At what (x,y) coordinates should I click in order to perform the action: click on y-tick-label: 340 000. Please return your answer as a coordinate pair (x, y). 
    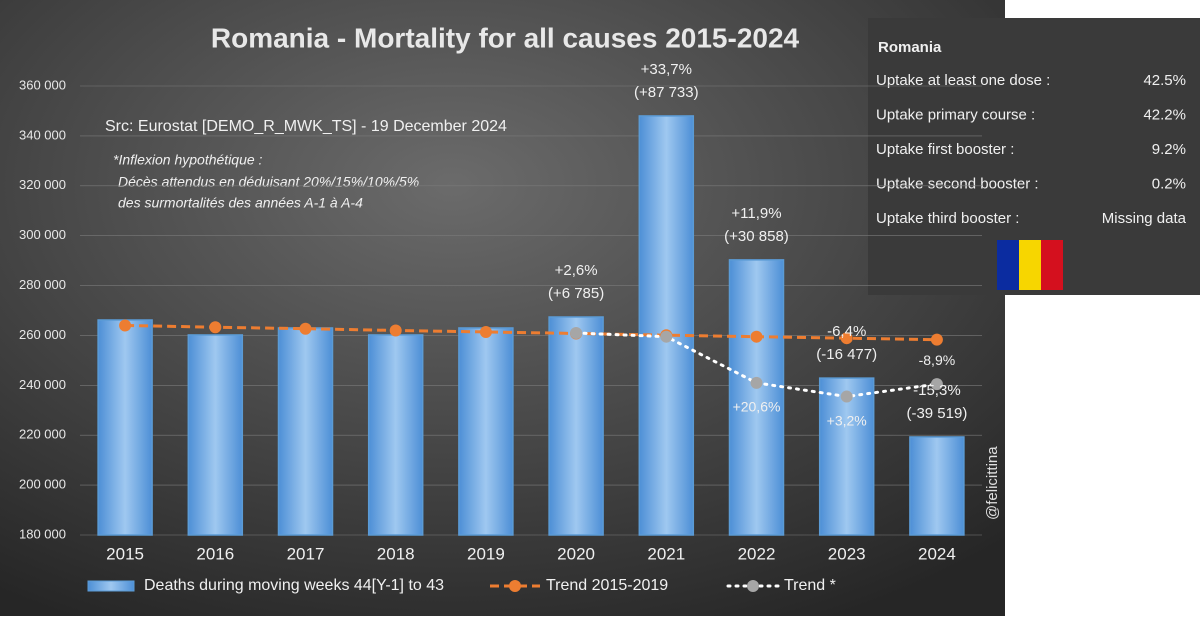
    Looking at the image, I should click on (42, 134).